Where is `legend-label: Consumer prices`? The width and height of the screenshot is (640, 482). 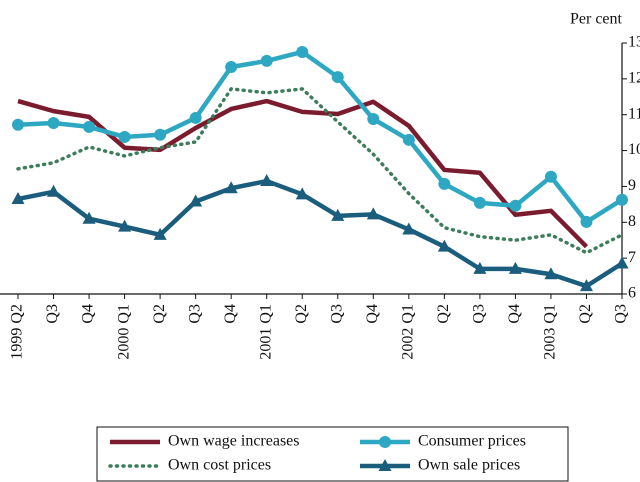 legend-label: Consumer prices is located at coordinates (472, 441).